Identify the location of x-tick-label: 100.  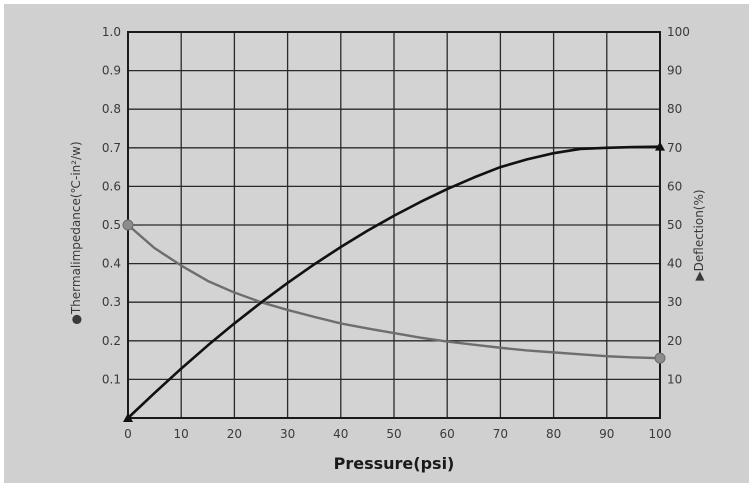
(660, 434).